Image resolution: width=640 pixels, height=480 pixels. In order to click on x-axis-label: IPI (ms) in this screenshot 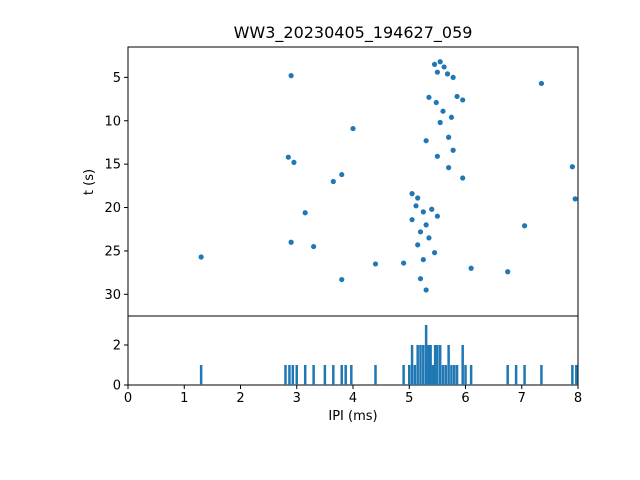, I will do `click(353, 416)`.